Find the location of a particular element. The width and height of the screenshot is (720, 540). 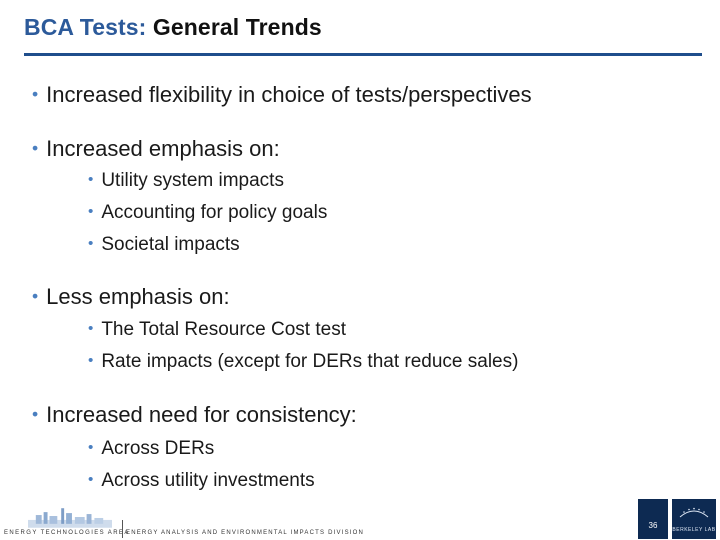

sub-bullet-text: Across utility investments is located at coordinates (208, 480).